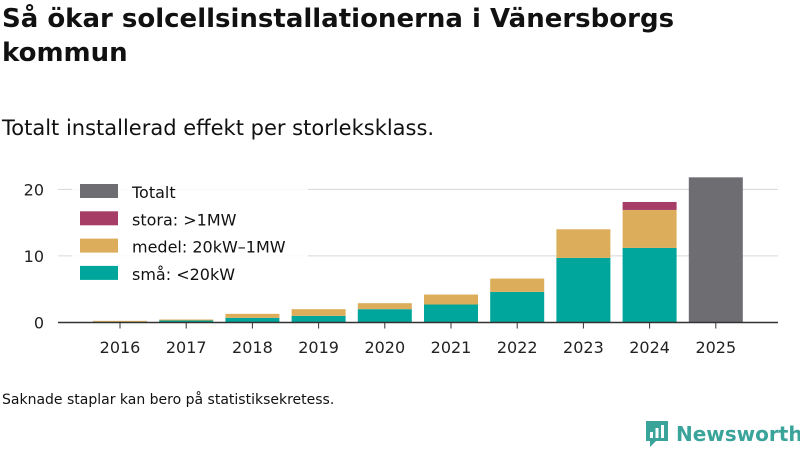 The width and height of the screenshot is (800, 450). What do you see at coordinates (451, 299) in the screenshot?
I see `bar-medium-2021` at bounding box center [451, 299].